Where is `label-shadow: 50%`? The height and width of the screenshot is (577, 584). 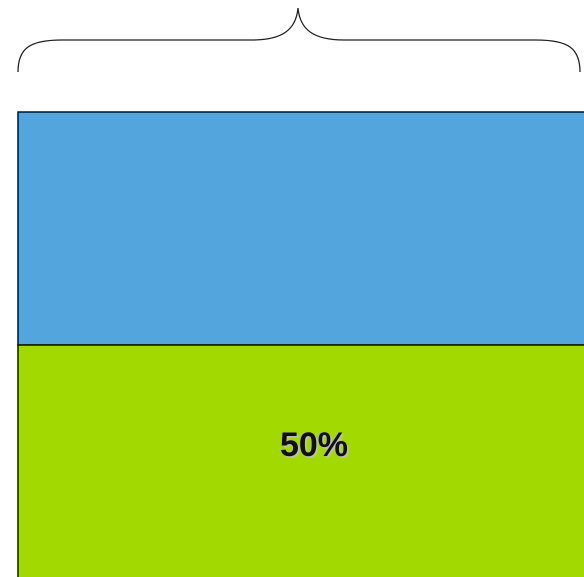
label-shadow: 50% is located at coordinates (316, 447).